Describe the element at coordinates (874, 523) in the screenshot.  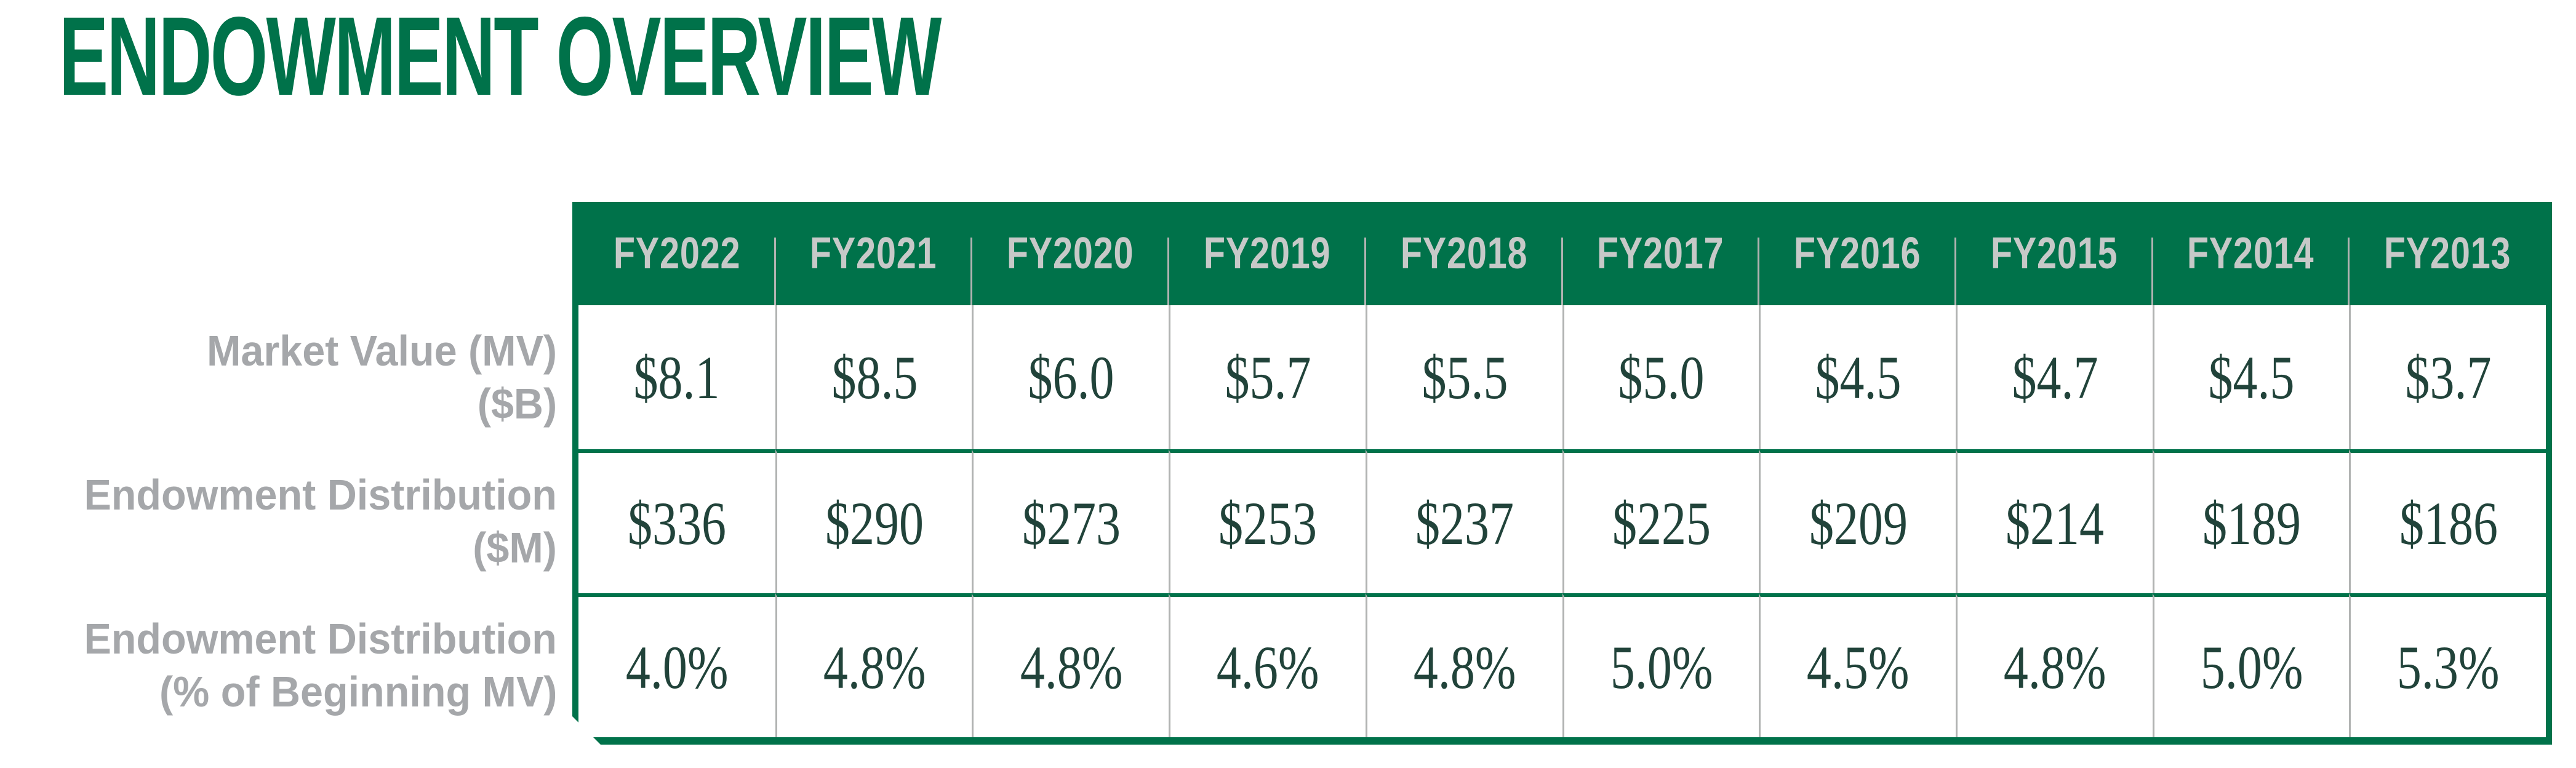
I see `value-cell-text: $290` at that location.